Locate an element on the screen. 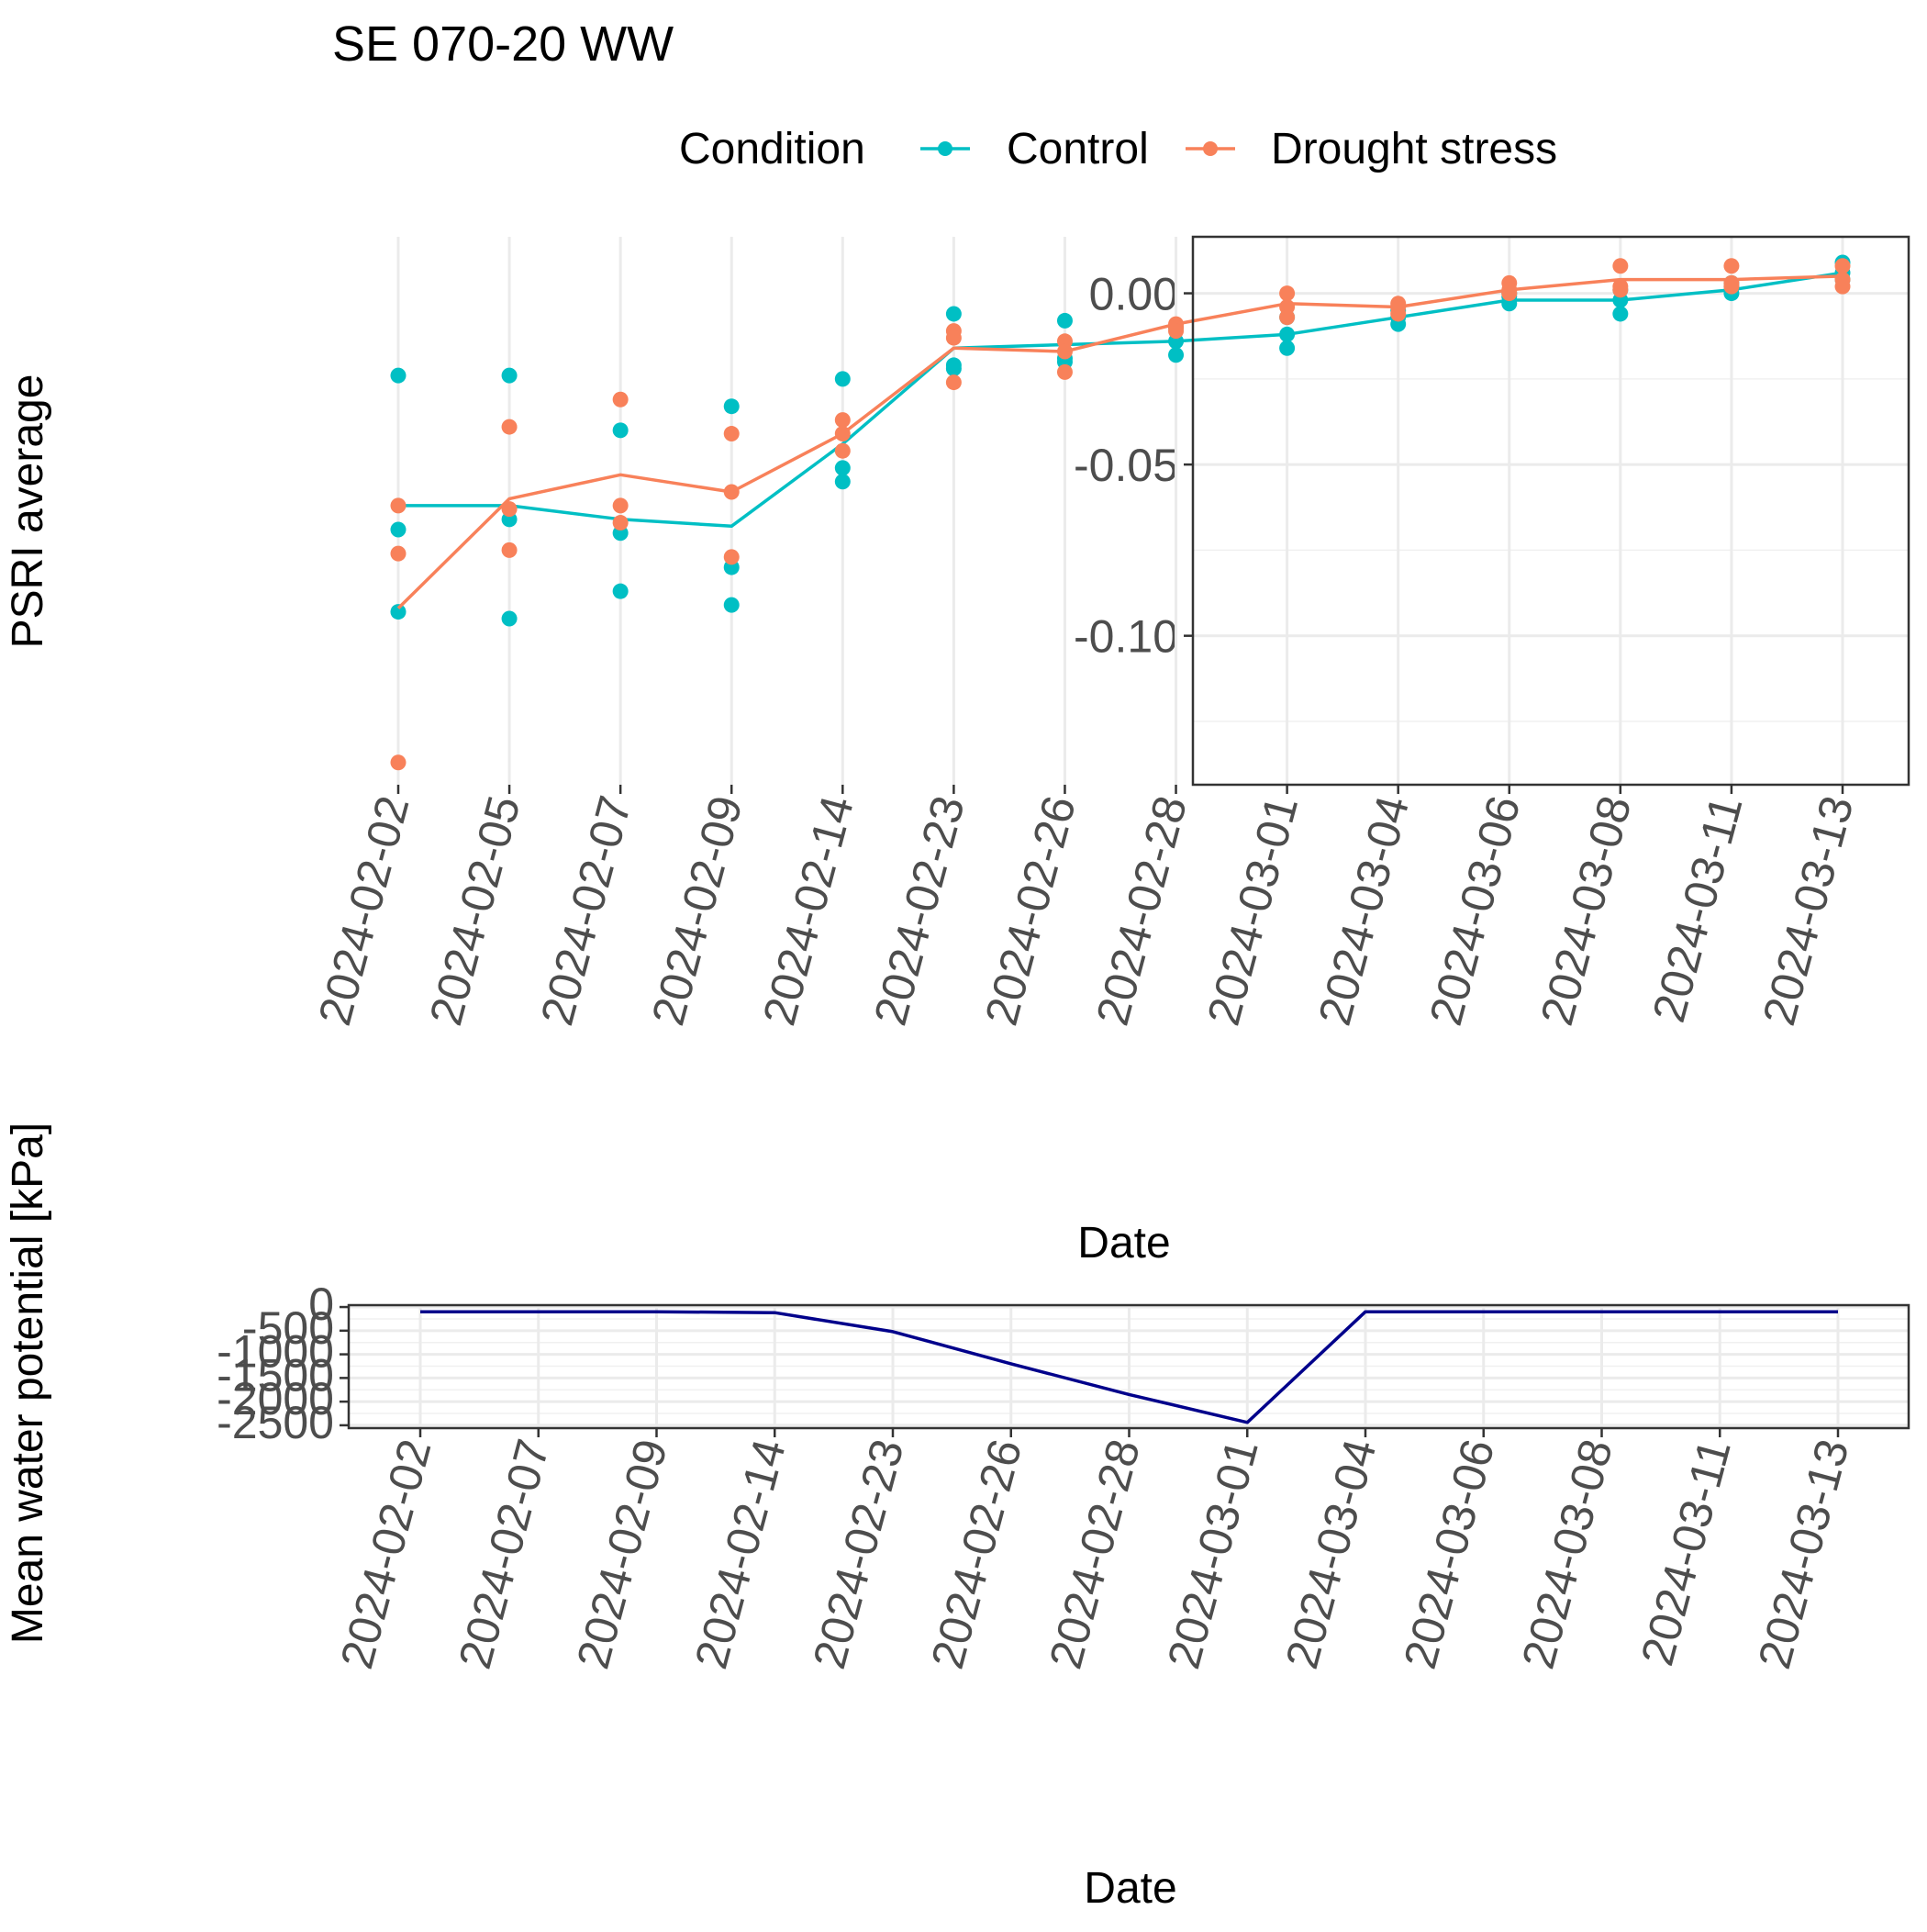 The image size is (1927, 1932). psri-x-tick-label: 2024-02-09 is located at coordinates (697, 910).